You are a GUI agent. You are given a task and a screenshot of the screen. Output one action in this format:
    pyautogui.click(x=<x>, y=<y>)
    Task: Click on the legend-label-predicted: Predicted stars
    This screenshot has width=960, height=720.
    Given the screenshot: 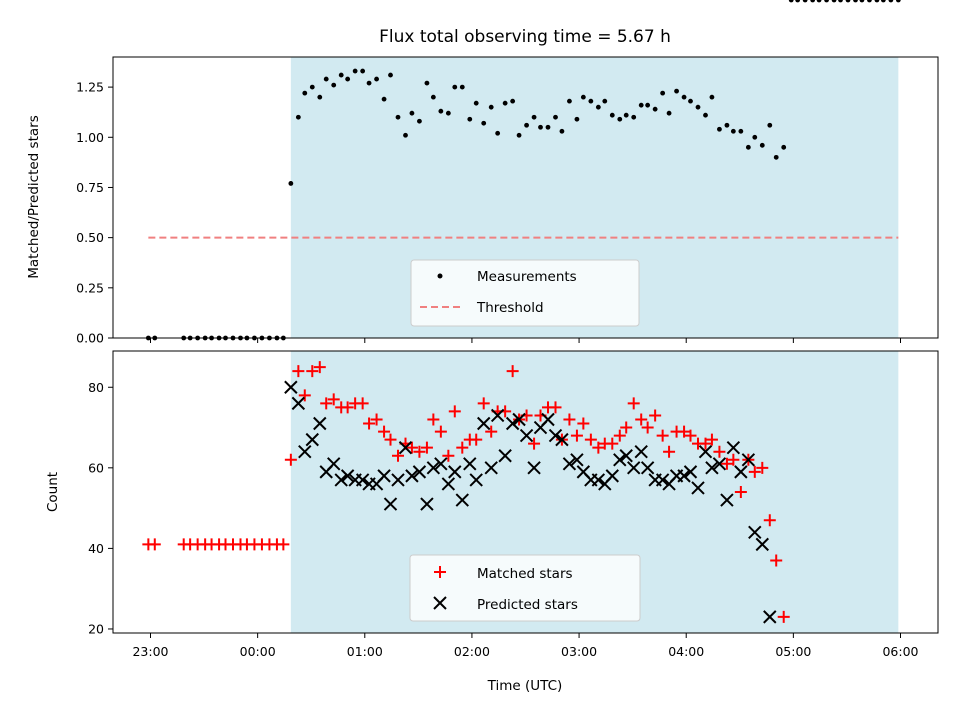 What is the action you would take?
    pyautogui.click(x=527, y=605)
    